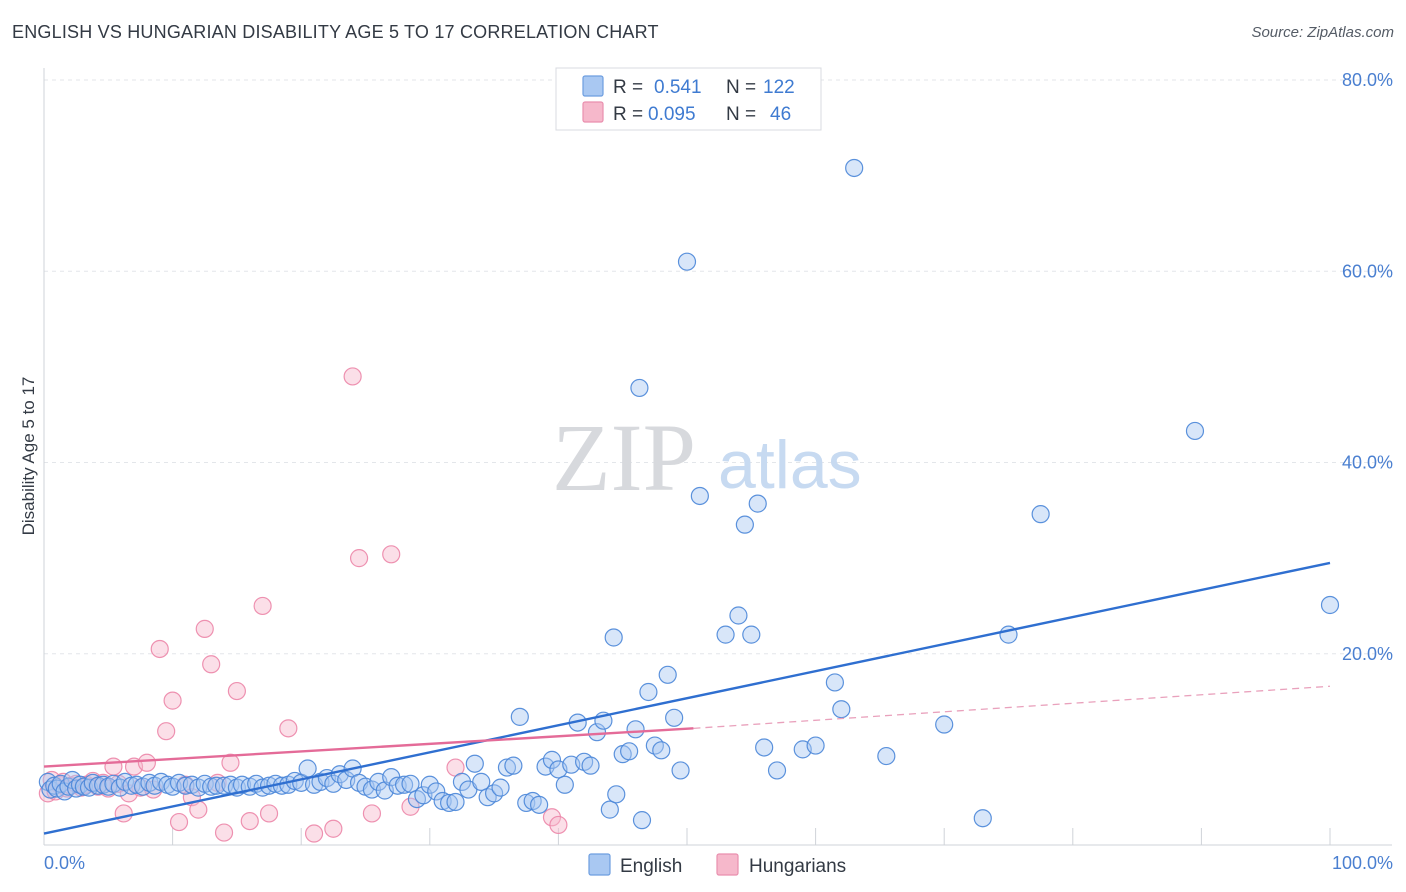 The image size is (1406, 892). Describe the element at coordinates (797, 866) in the screenshot. I see `legend-bottom-label-hungarians: Hungarians` at that location.